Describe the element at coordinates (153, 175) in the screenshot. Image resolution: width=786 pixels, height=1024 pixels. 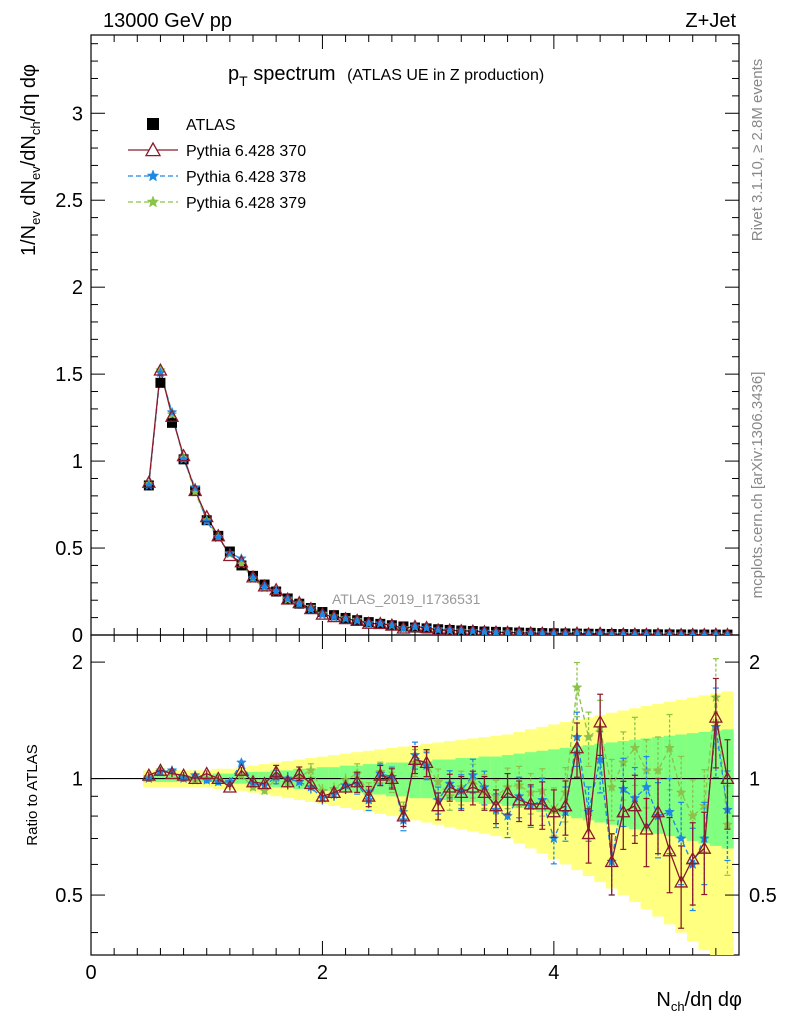
I see `legend-star-marker` at that location.